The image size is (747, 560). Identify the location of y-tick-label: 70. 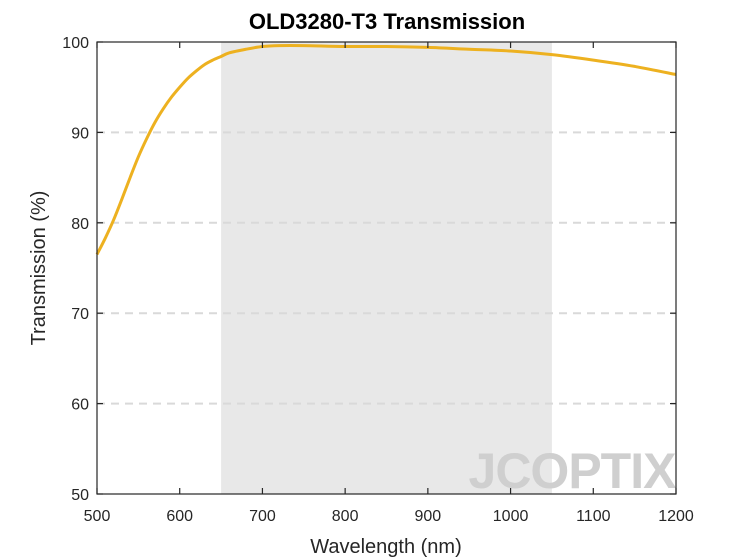
(80, 314).